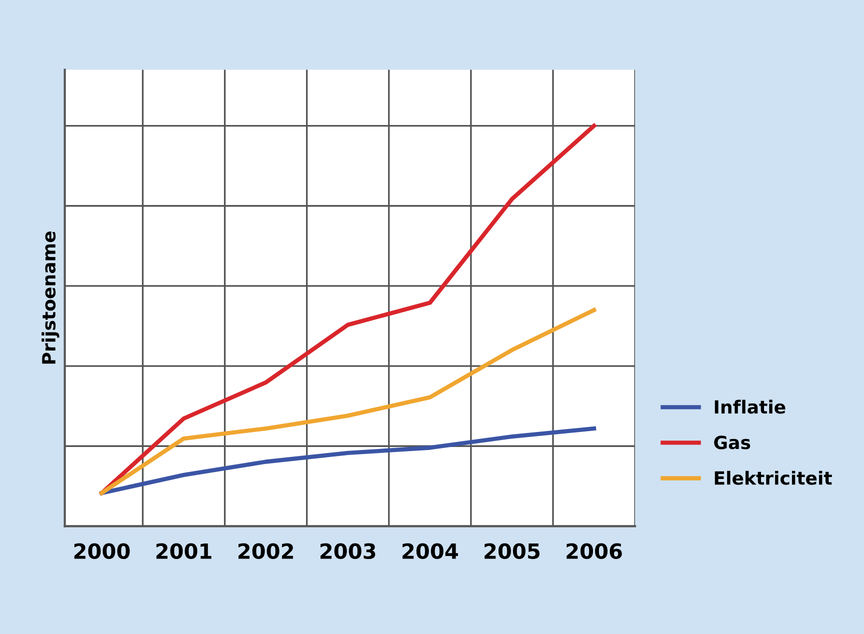 This screenshot has width=864, height=634. What do you see at coordinates (430, 551) in the screenshot?
I see `x-tick-label: 2004` at bounding box center [430, 551].